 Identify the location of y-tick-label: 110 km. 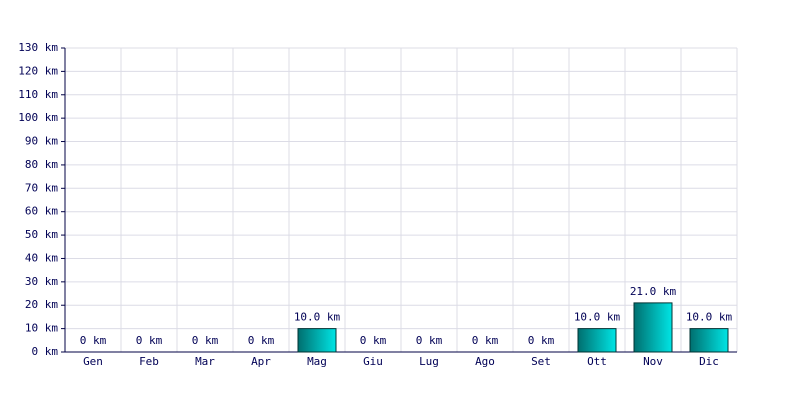
(38, 94).